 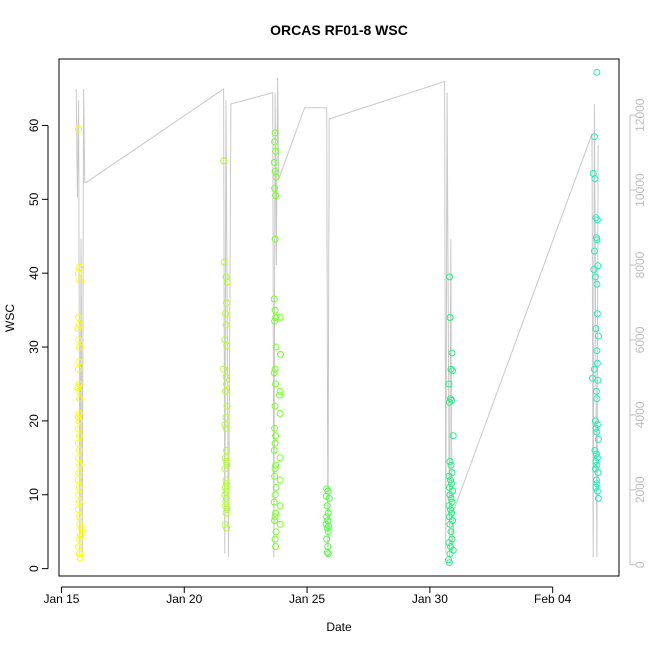 What do you see at coordinates (339, 30) in the screenshot?
I see `chart-title: ORCAS RF01-8 WSC` at bounding box center [339, 30].